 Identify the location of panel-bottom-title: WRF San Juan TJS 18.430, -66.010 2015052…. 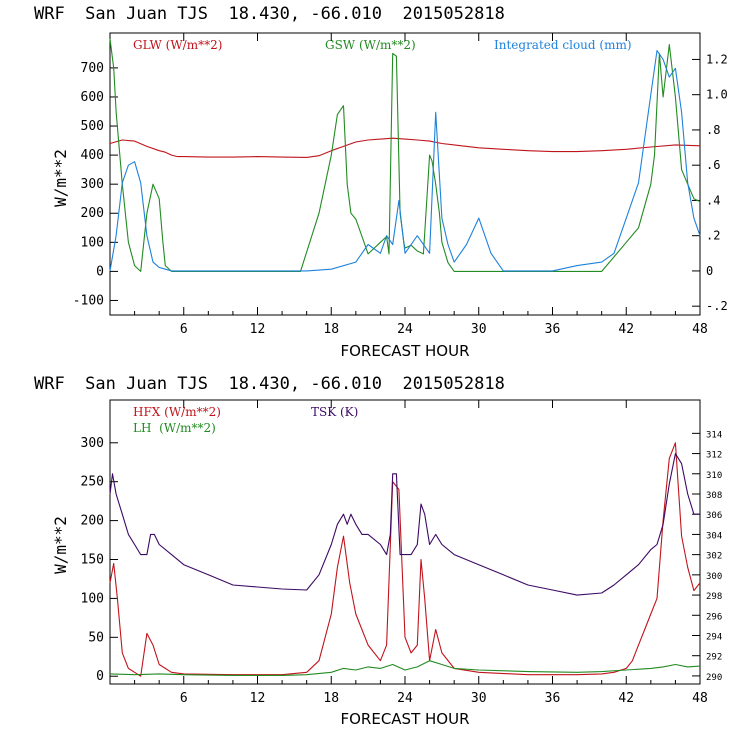
(269, 384).